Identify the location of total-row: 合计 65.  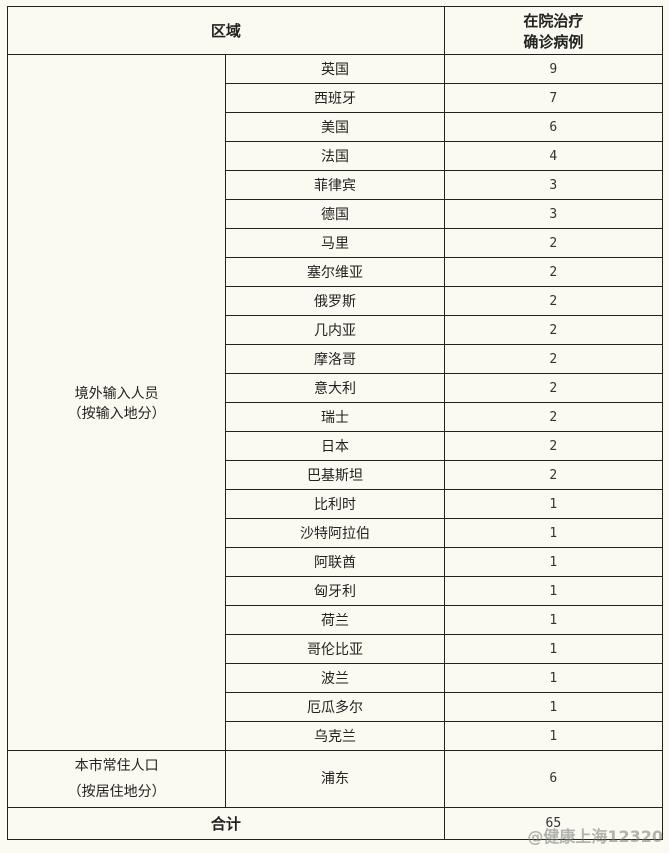
(335, 823).